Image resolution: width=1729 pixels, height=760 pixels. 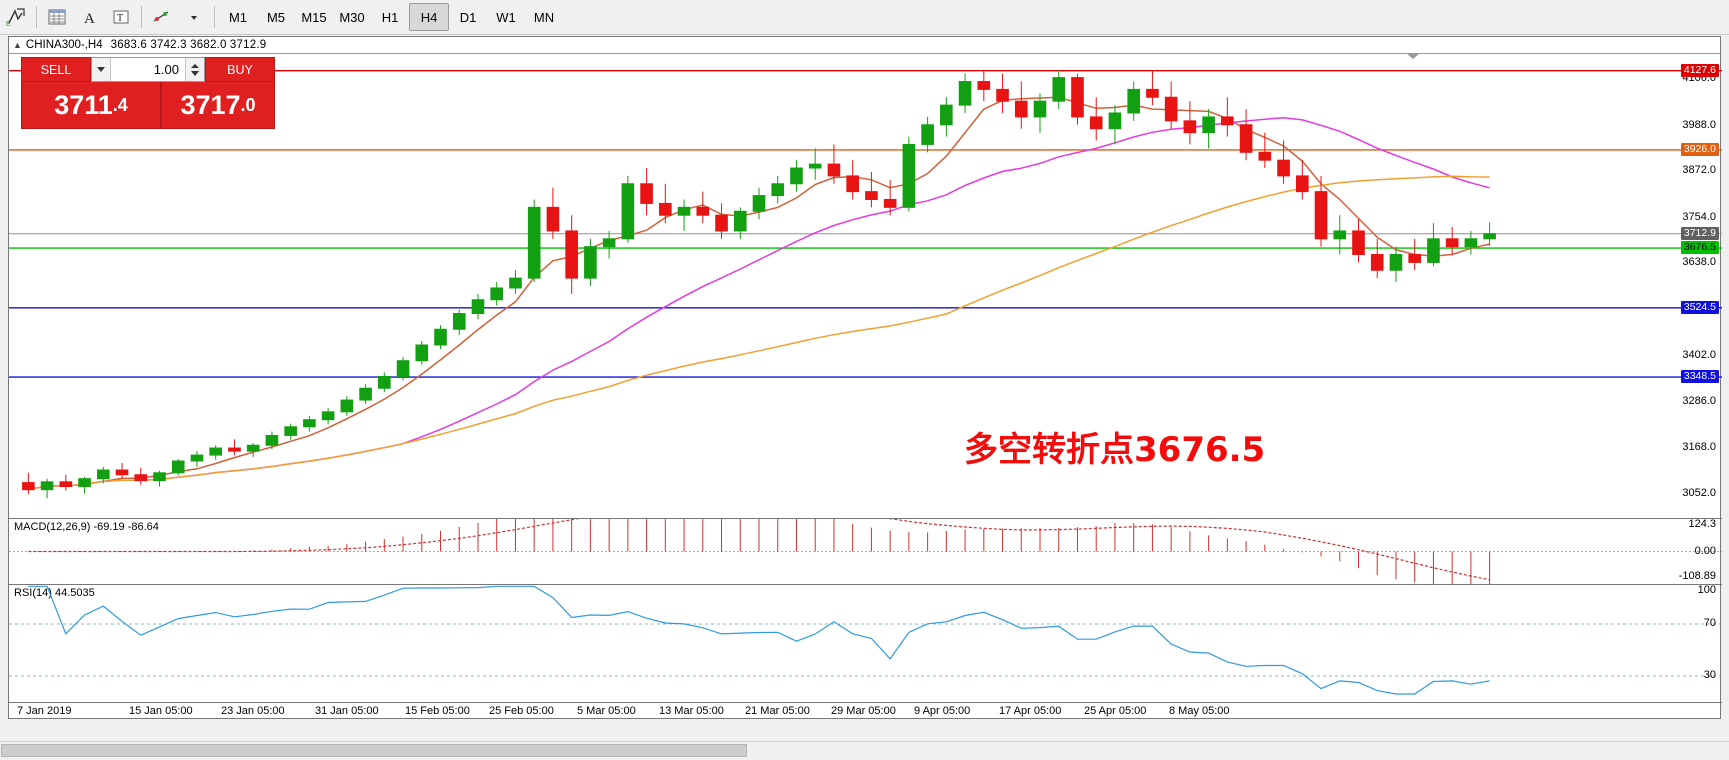 I want to click on buy-price-integer: 3717, so click(x=210, y=104).